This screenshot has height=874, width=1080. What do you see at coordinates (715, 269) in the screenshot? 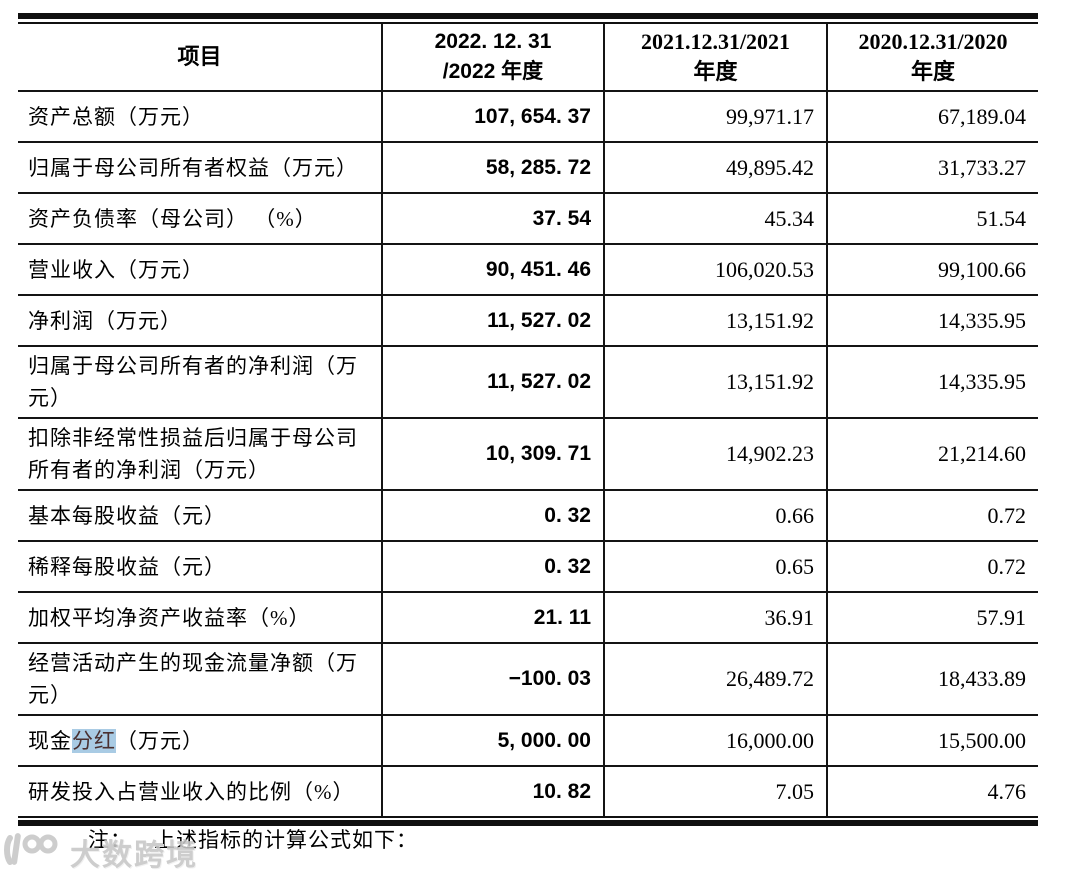
I see `cell-value-2021: 106,020.53` at bounding box center [715, 269].